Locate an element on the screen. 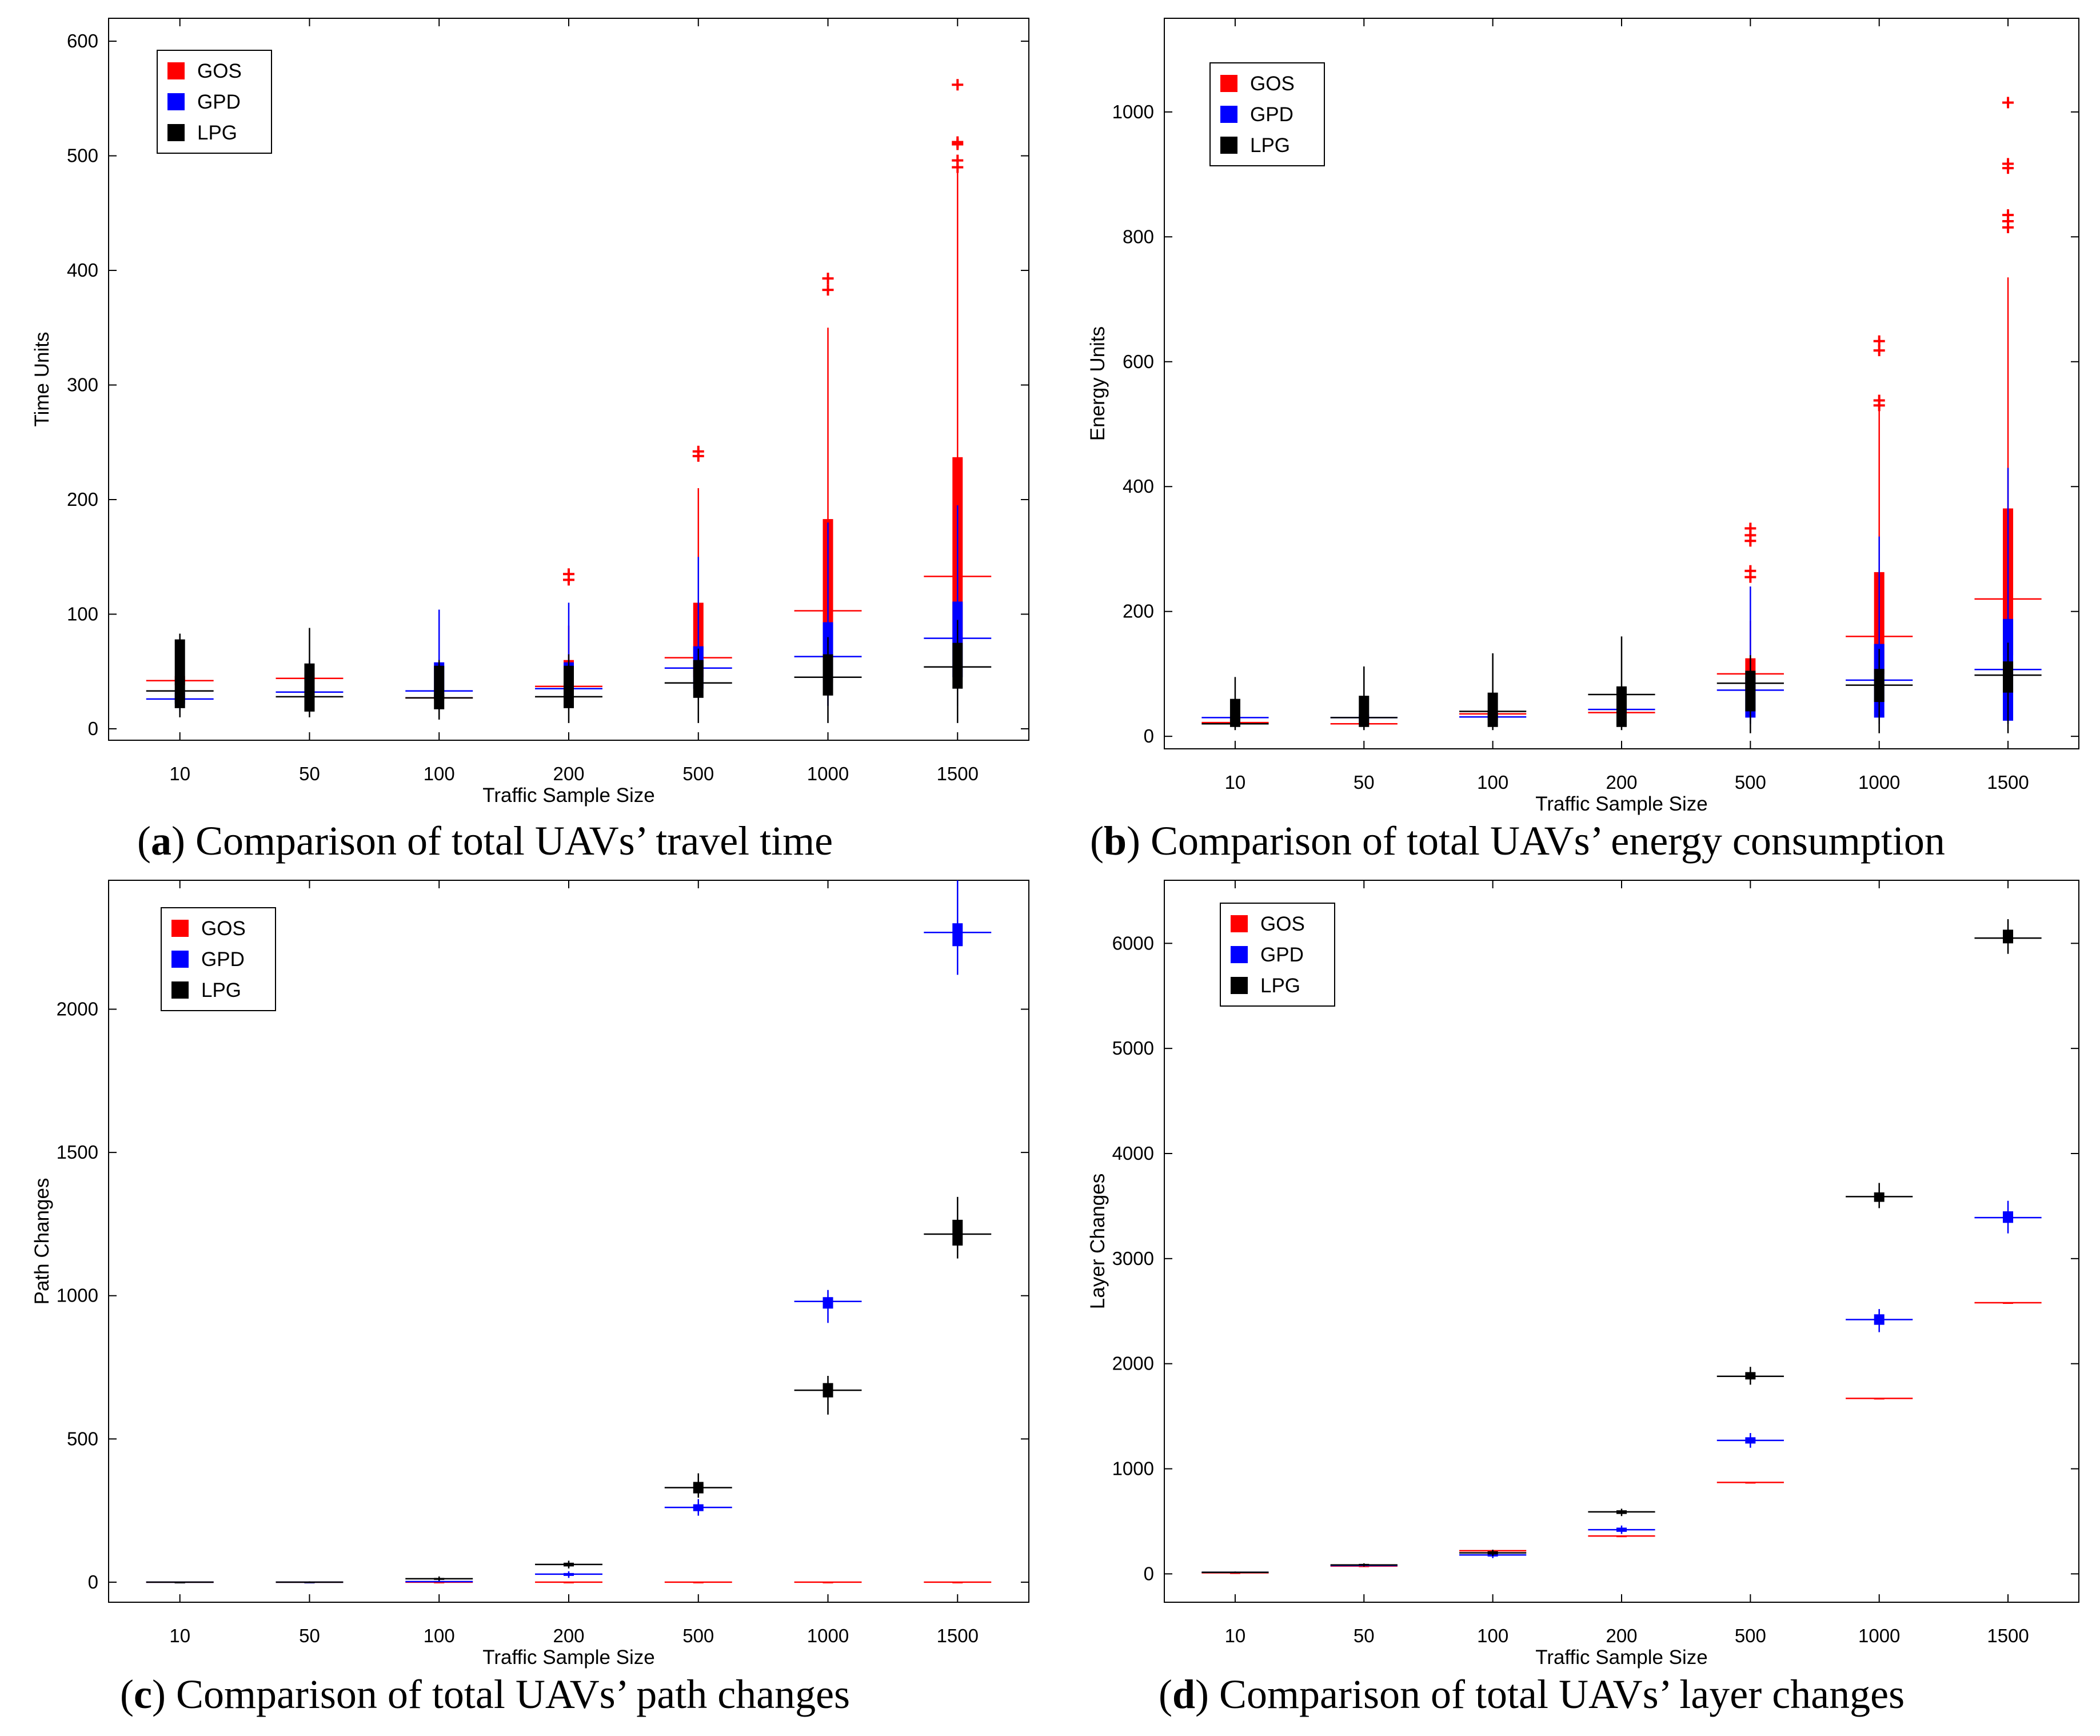  x-tick-label: 1500 is located at coordinates (2008, 1635).